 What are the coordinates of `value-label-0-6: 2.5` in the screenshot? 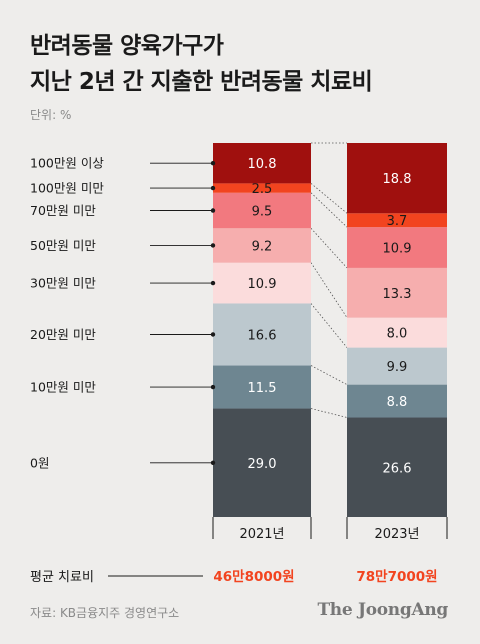 It's located at (262, 189).